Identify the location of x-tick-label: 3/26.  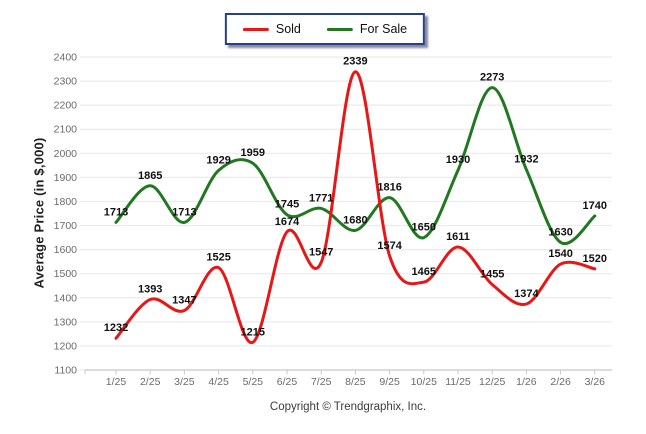
(595, 382).